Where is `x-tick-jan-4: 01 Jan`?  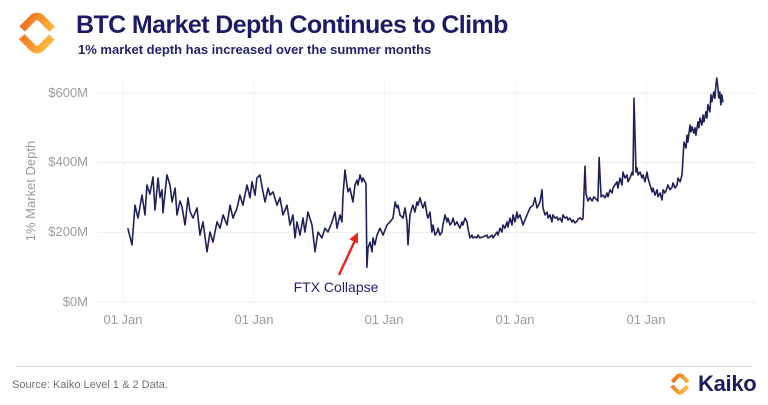
x-tick-jan-4: 01 Jan is located at coordinates (515, 319).